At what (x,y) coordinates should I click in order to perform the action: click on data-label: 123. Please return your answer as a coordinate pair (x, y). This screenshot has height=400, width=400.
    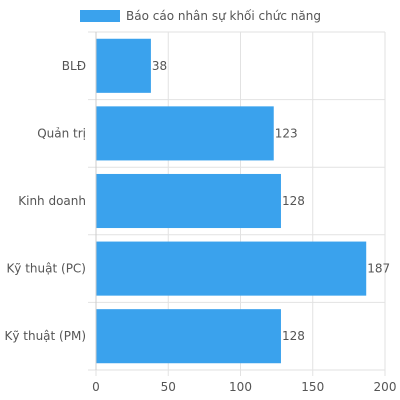
    Looking at the image, I should click on (286, 133).